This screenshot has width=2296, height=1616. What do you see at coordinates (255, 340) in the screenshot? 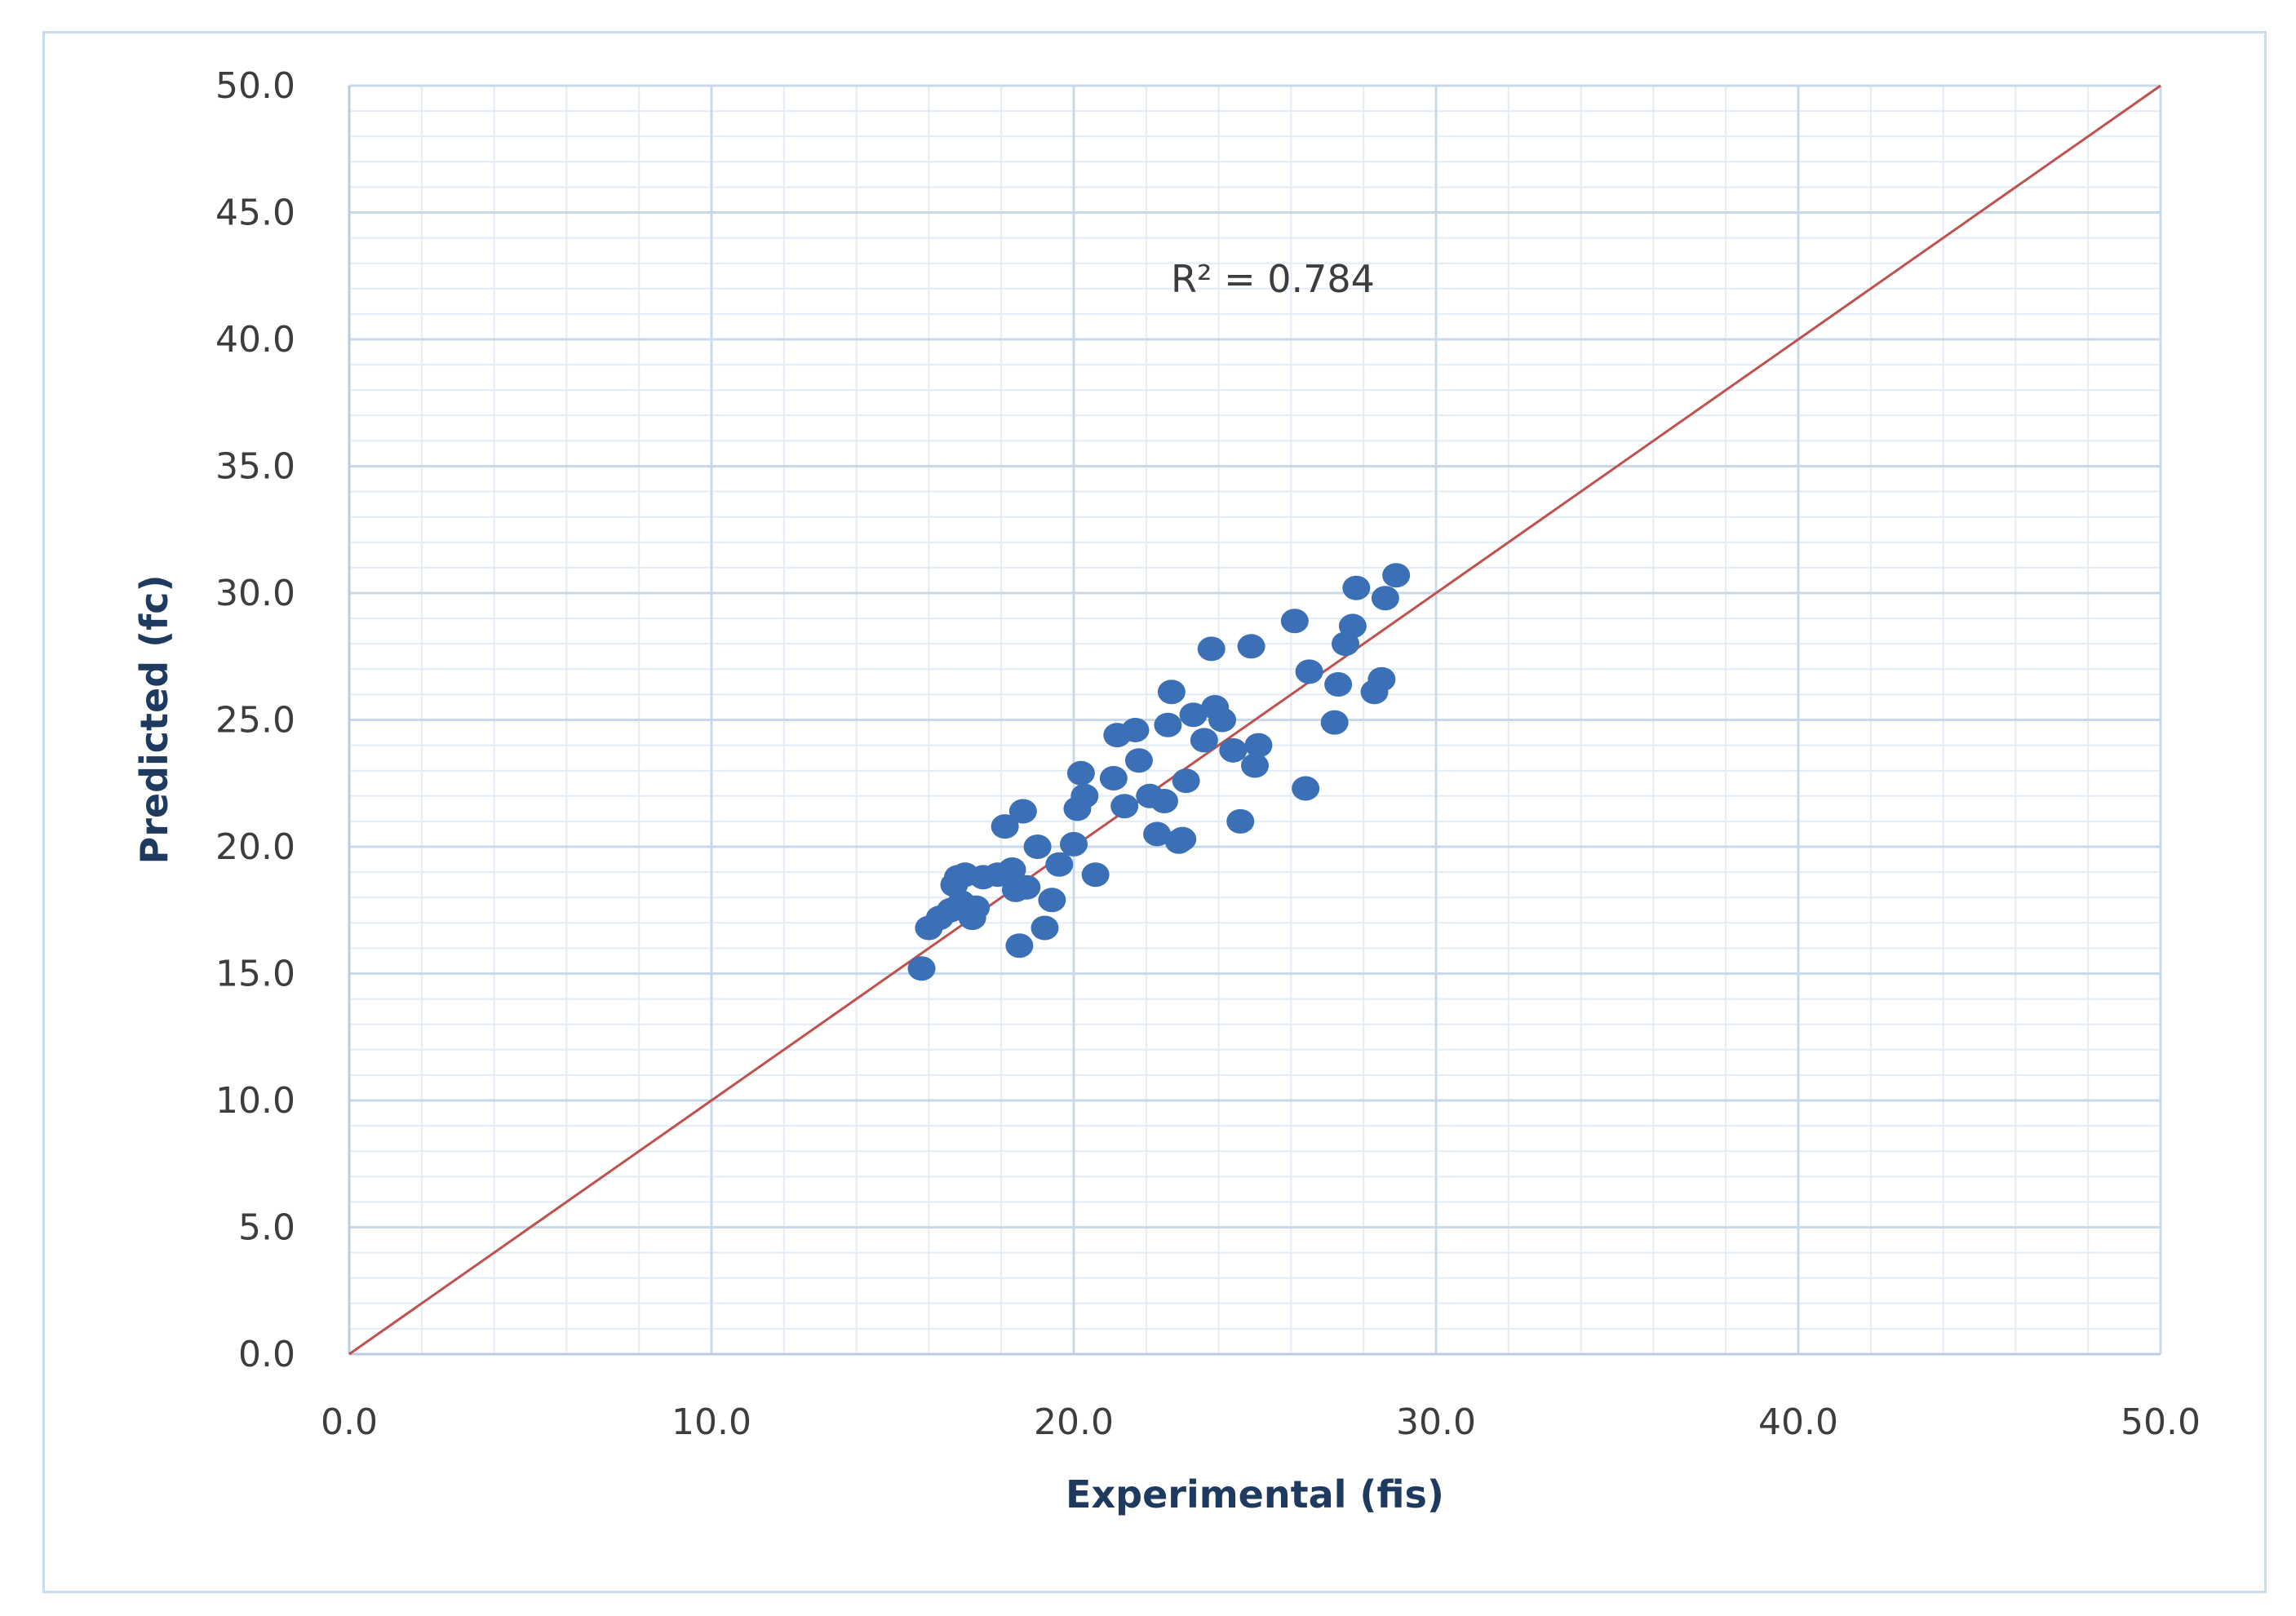
I see `y-tick-label: 40.0` at bounding box center [255, 340].